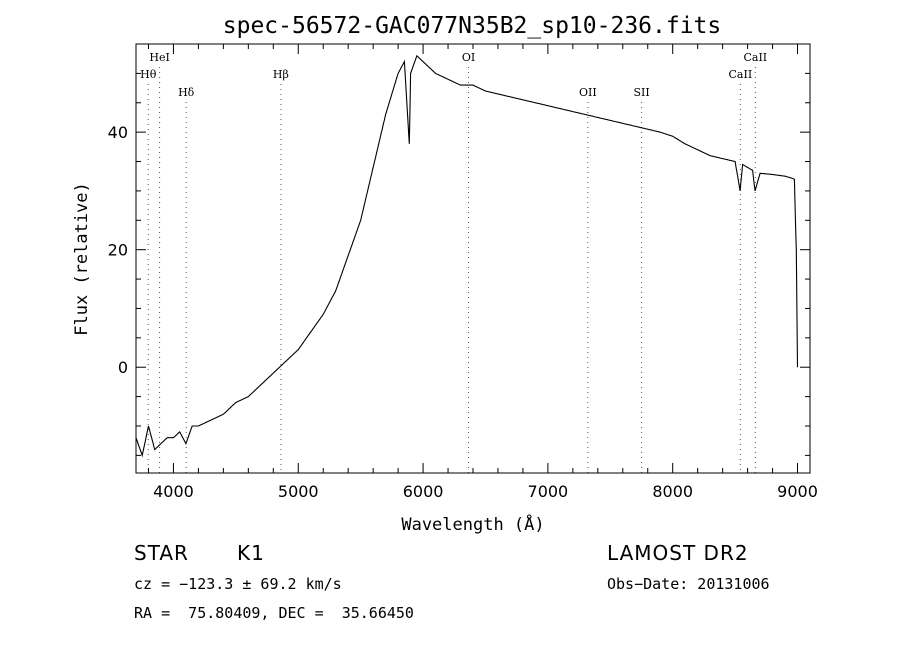  What do you see at coordinates (274, 613) in the screenshot?
I see `coordinates-readout: RA = 75.80409, DEC = 35.66450` at bounding box center [274, 613].